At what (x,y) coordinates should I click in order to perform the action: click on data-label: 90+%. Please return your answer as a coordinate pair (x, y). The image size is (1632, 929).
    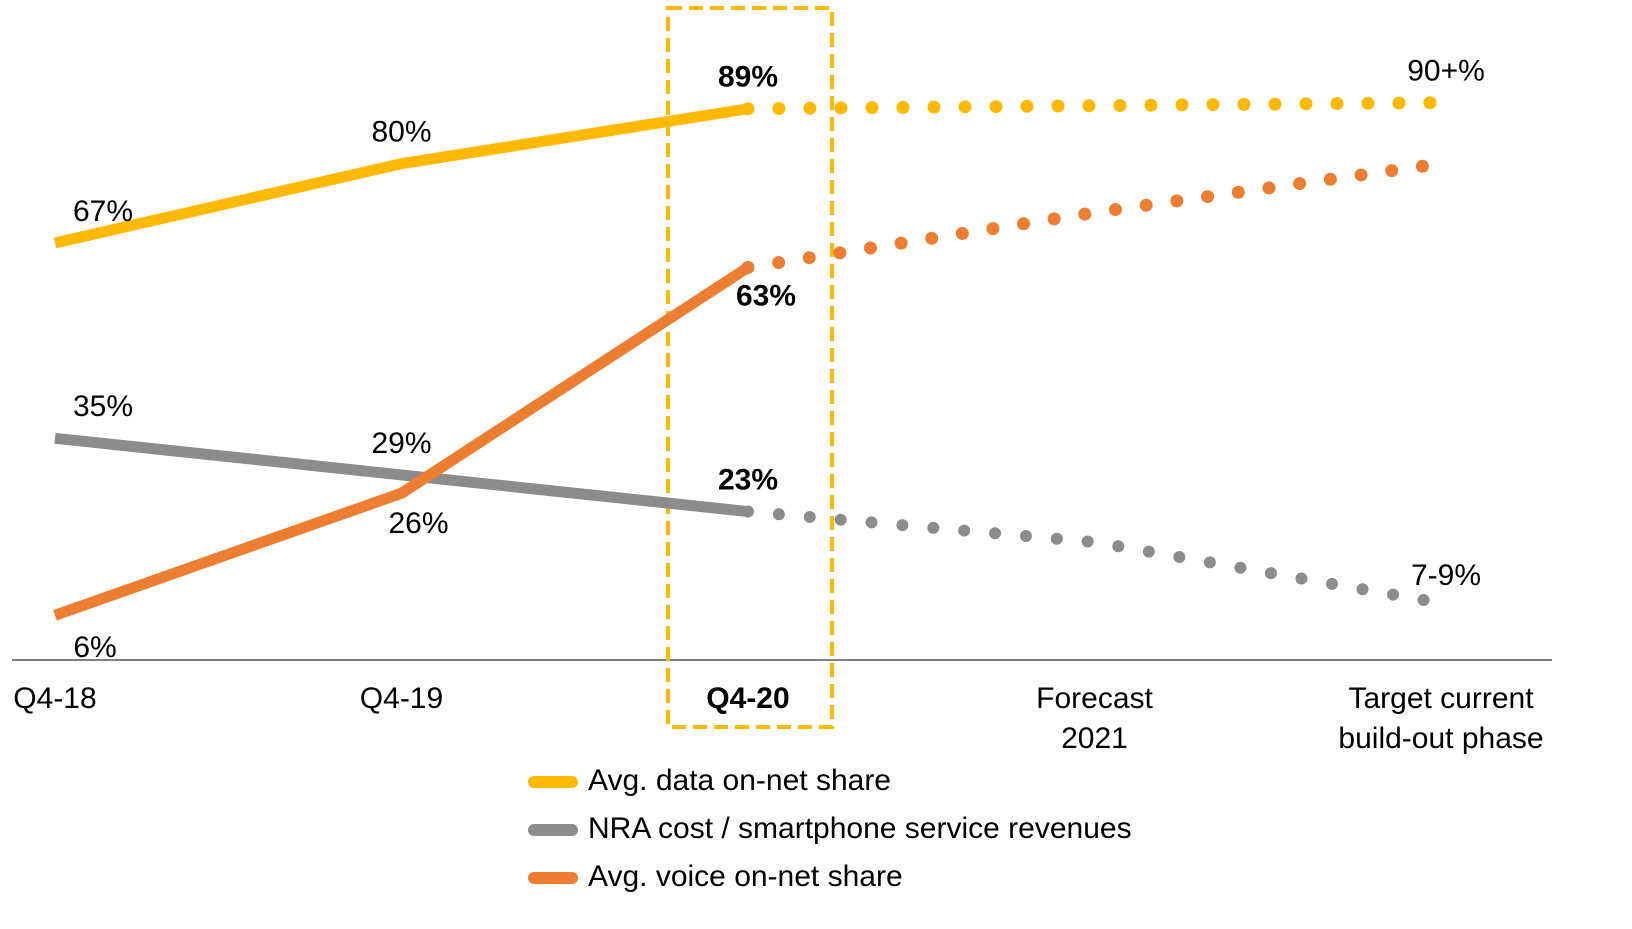
    Looking at the image, I should click on (1446, 71).